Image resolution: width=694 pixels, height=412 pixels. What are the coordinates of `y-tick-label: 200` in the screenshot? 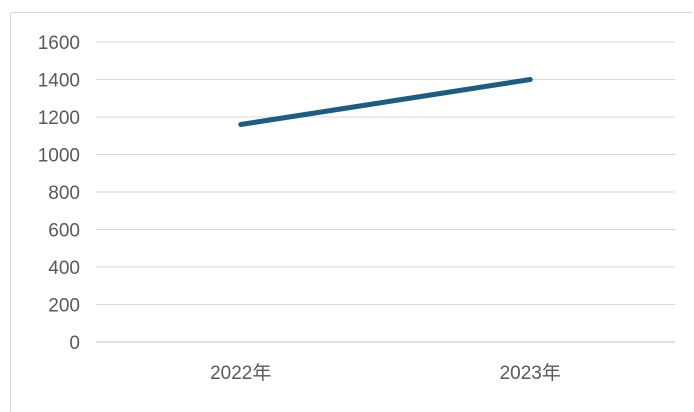 It's located at (64, 306).